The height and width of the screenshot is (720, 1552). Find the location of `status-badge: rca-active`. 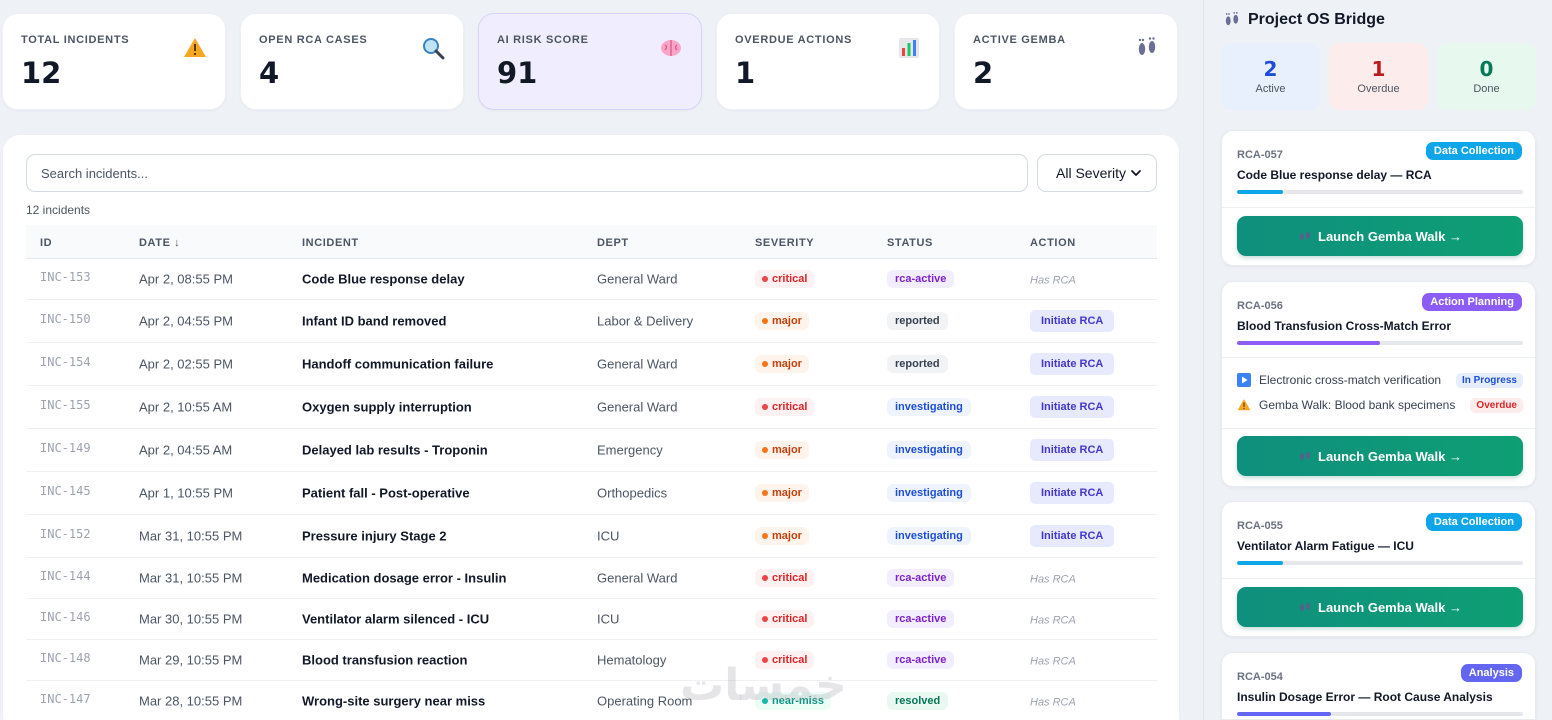

status-badge: rca-active is located at coordinates (921, 619).